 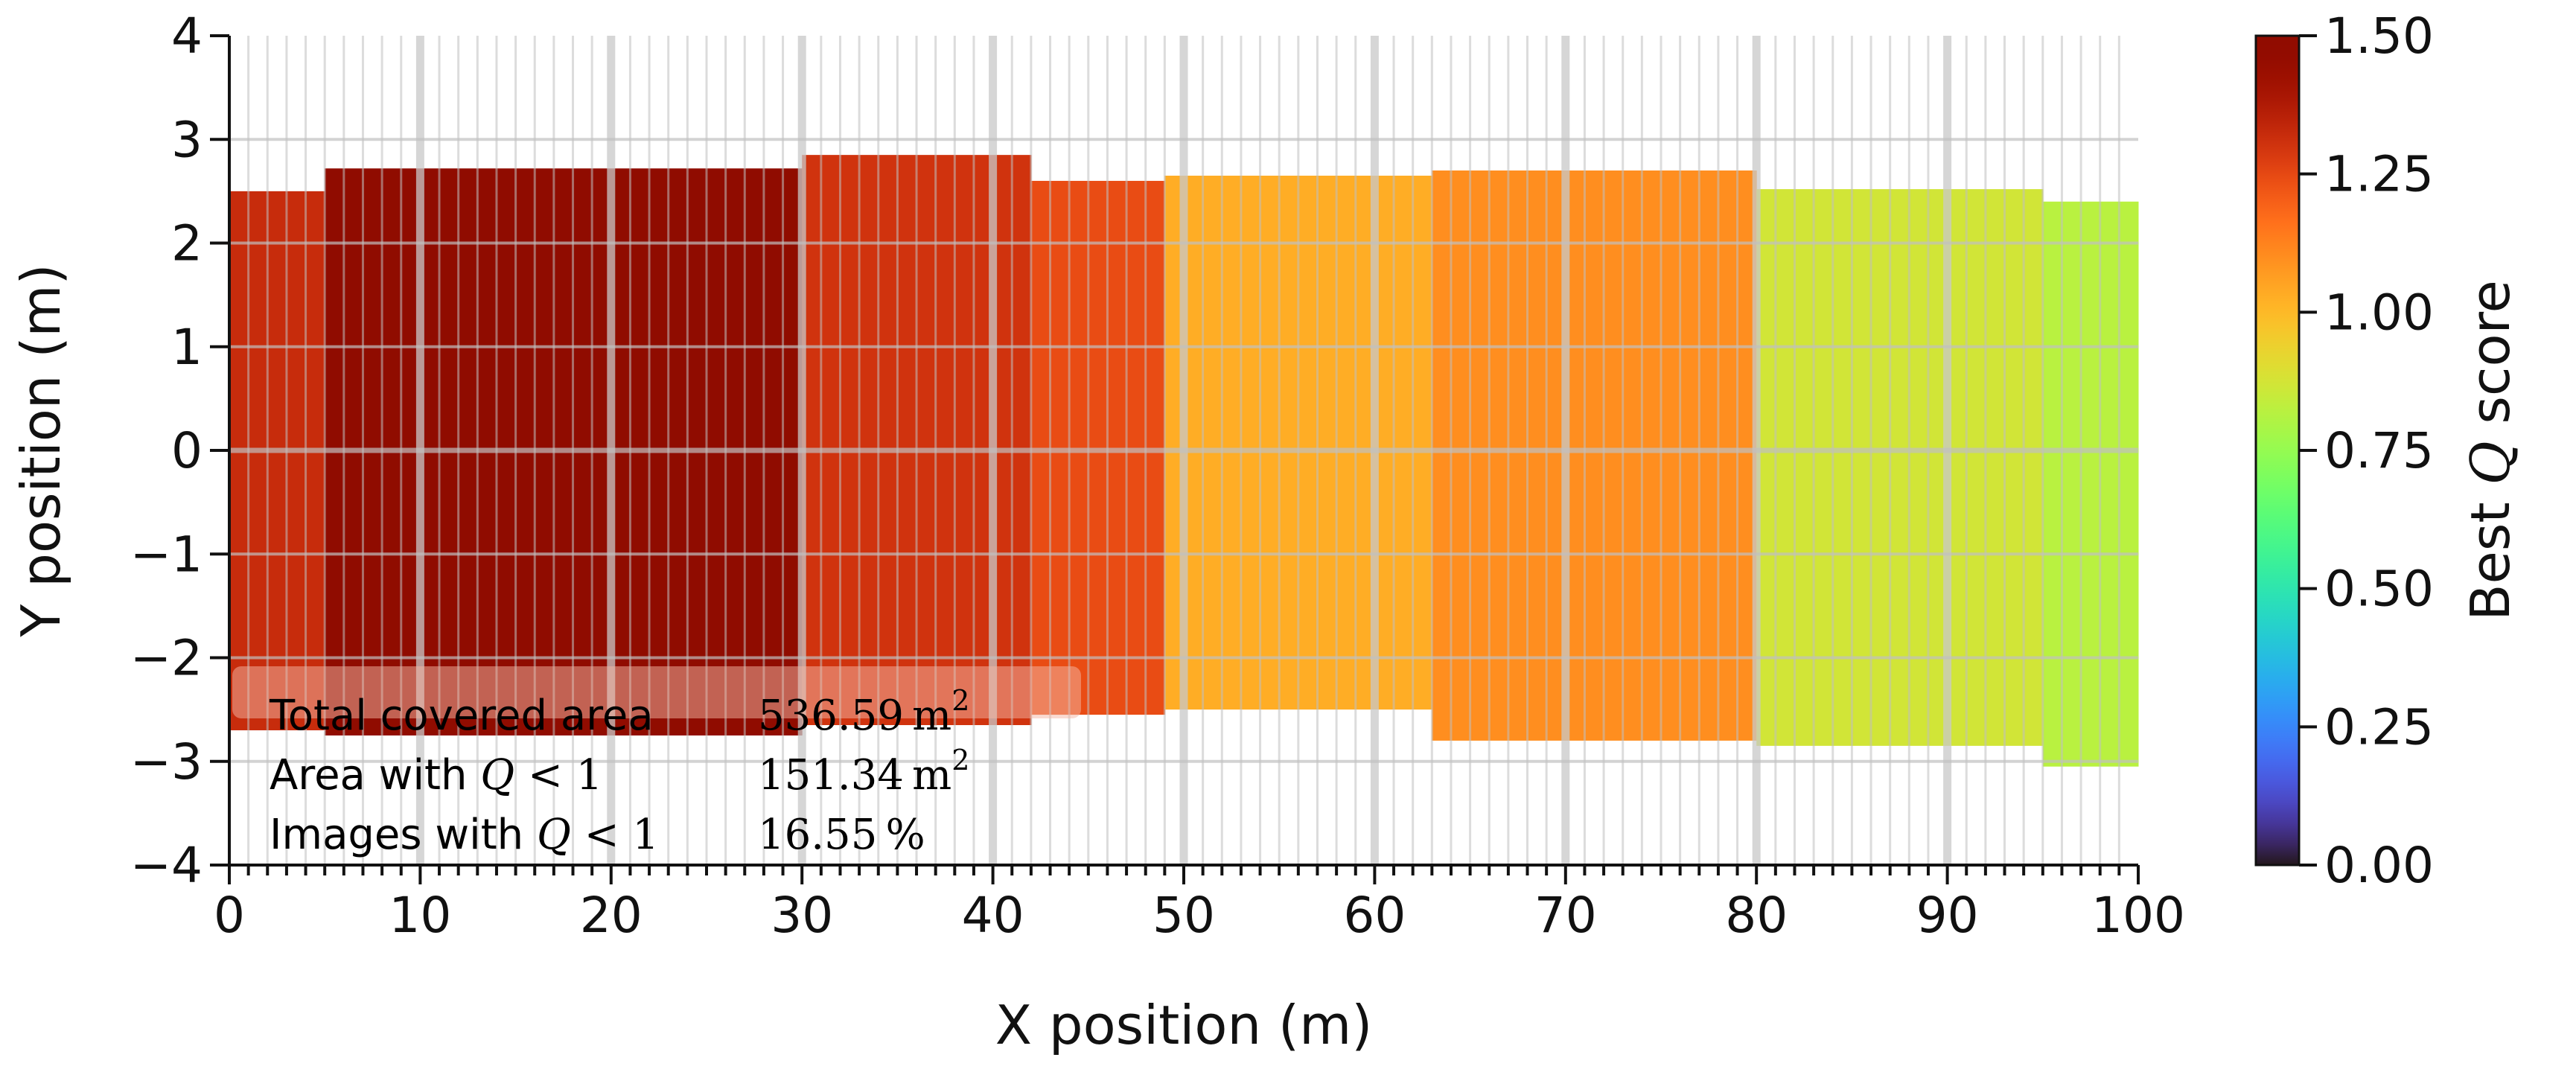 What do you see at coordinates (41, 451) in the screenshot?
I see `y-axis-title: Y position (m)` at bounding box center [41, 451].